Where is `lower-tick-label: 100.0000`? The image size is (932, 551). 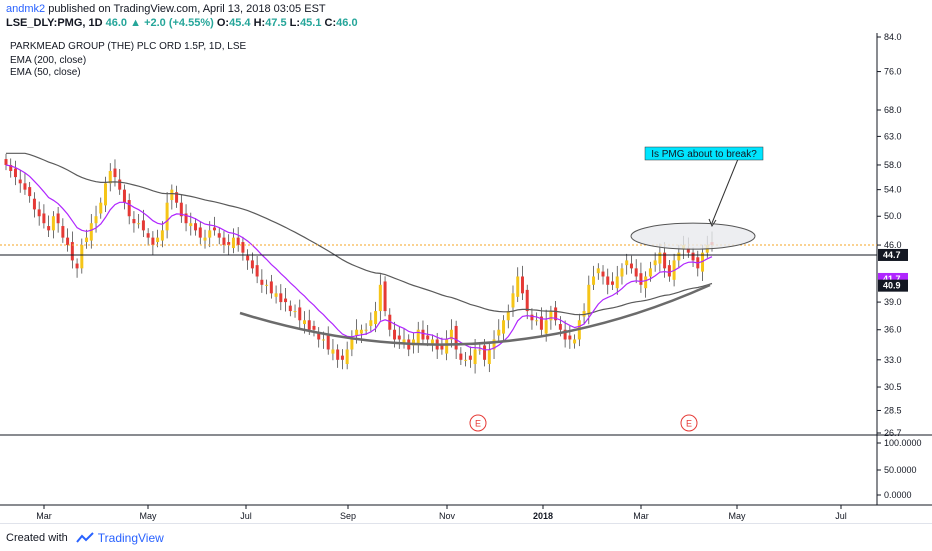
lower-tick-label: 100.0000 is located at coordinates (903, 443).